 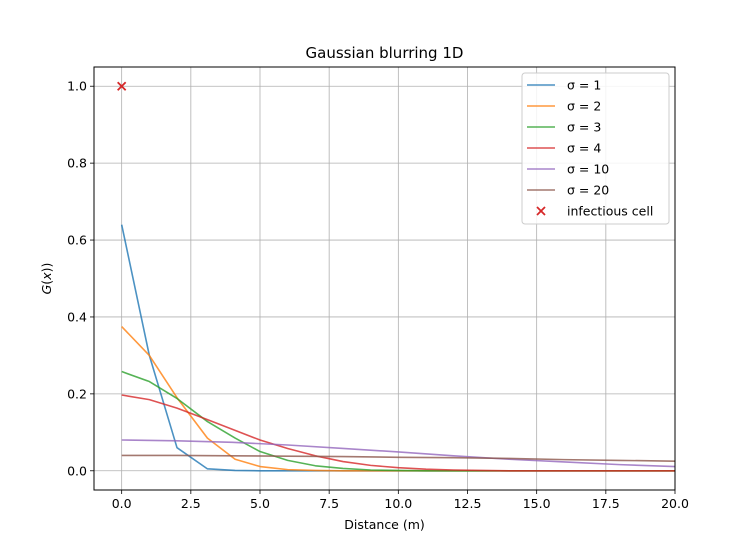 What do you see at coordinates (606, 503) in the screenshot?
I see `x-tick-label: 17.5` at bounding box center [606, 503].